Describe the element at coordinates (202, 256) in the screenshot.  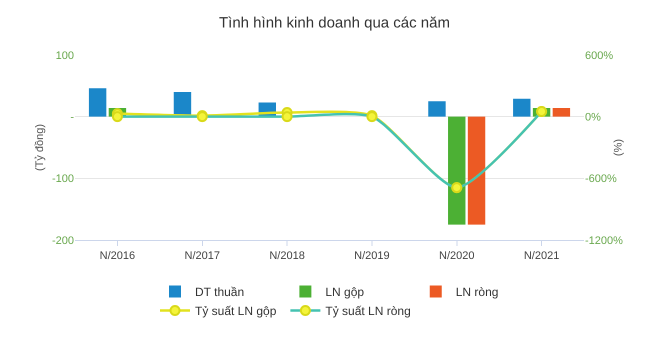
I see `x-tick-label: N/2017` at that location.